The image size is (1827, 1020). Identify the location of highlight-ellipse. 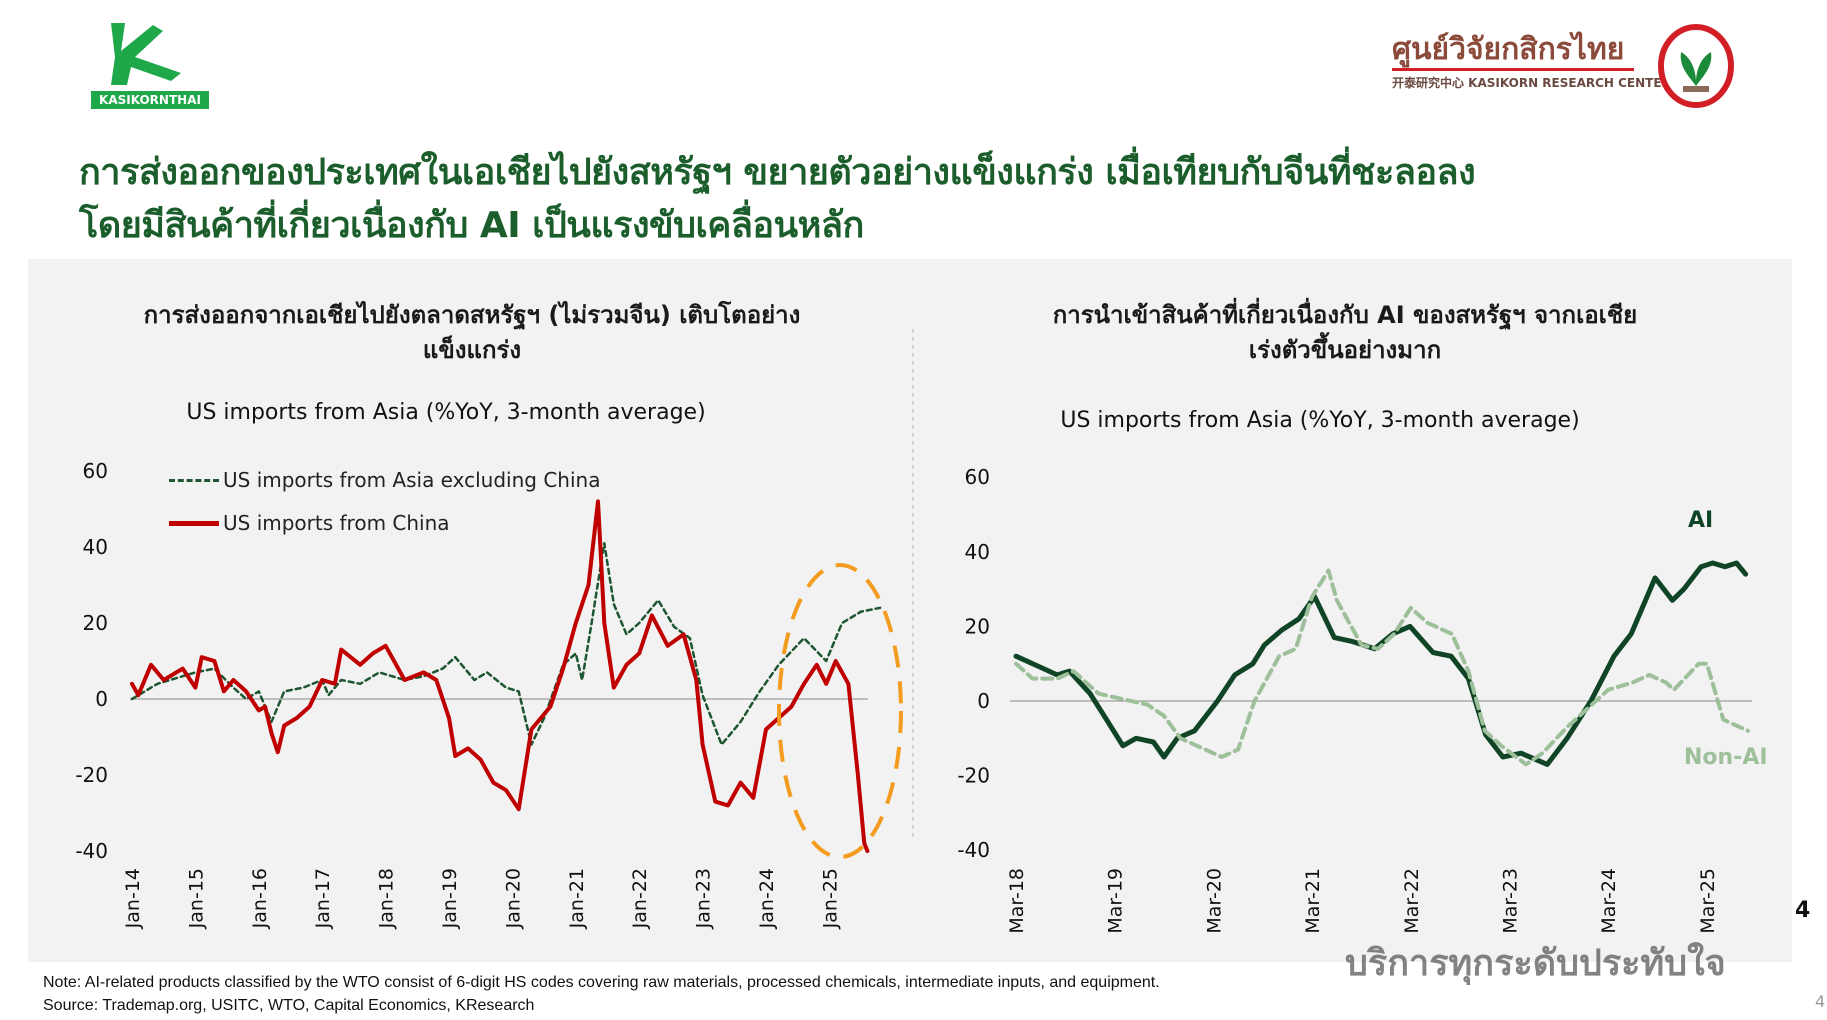
(840, 711).